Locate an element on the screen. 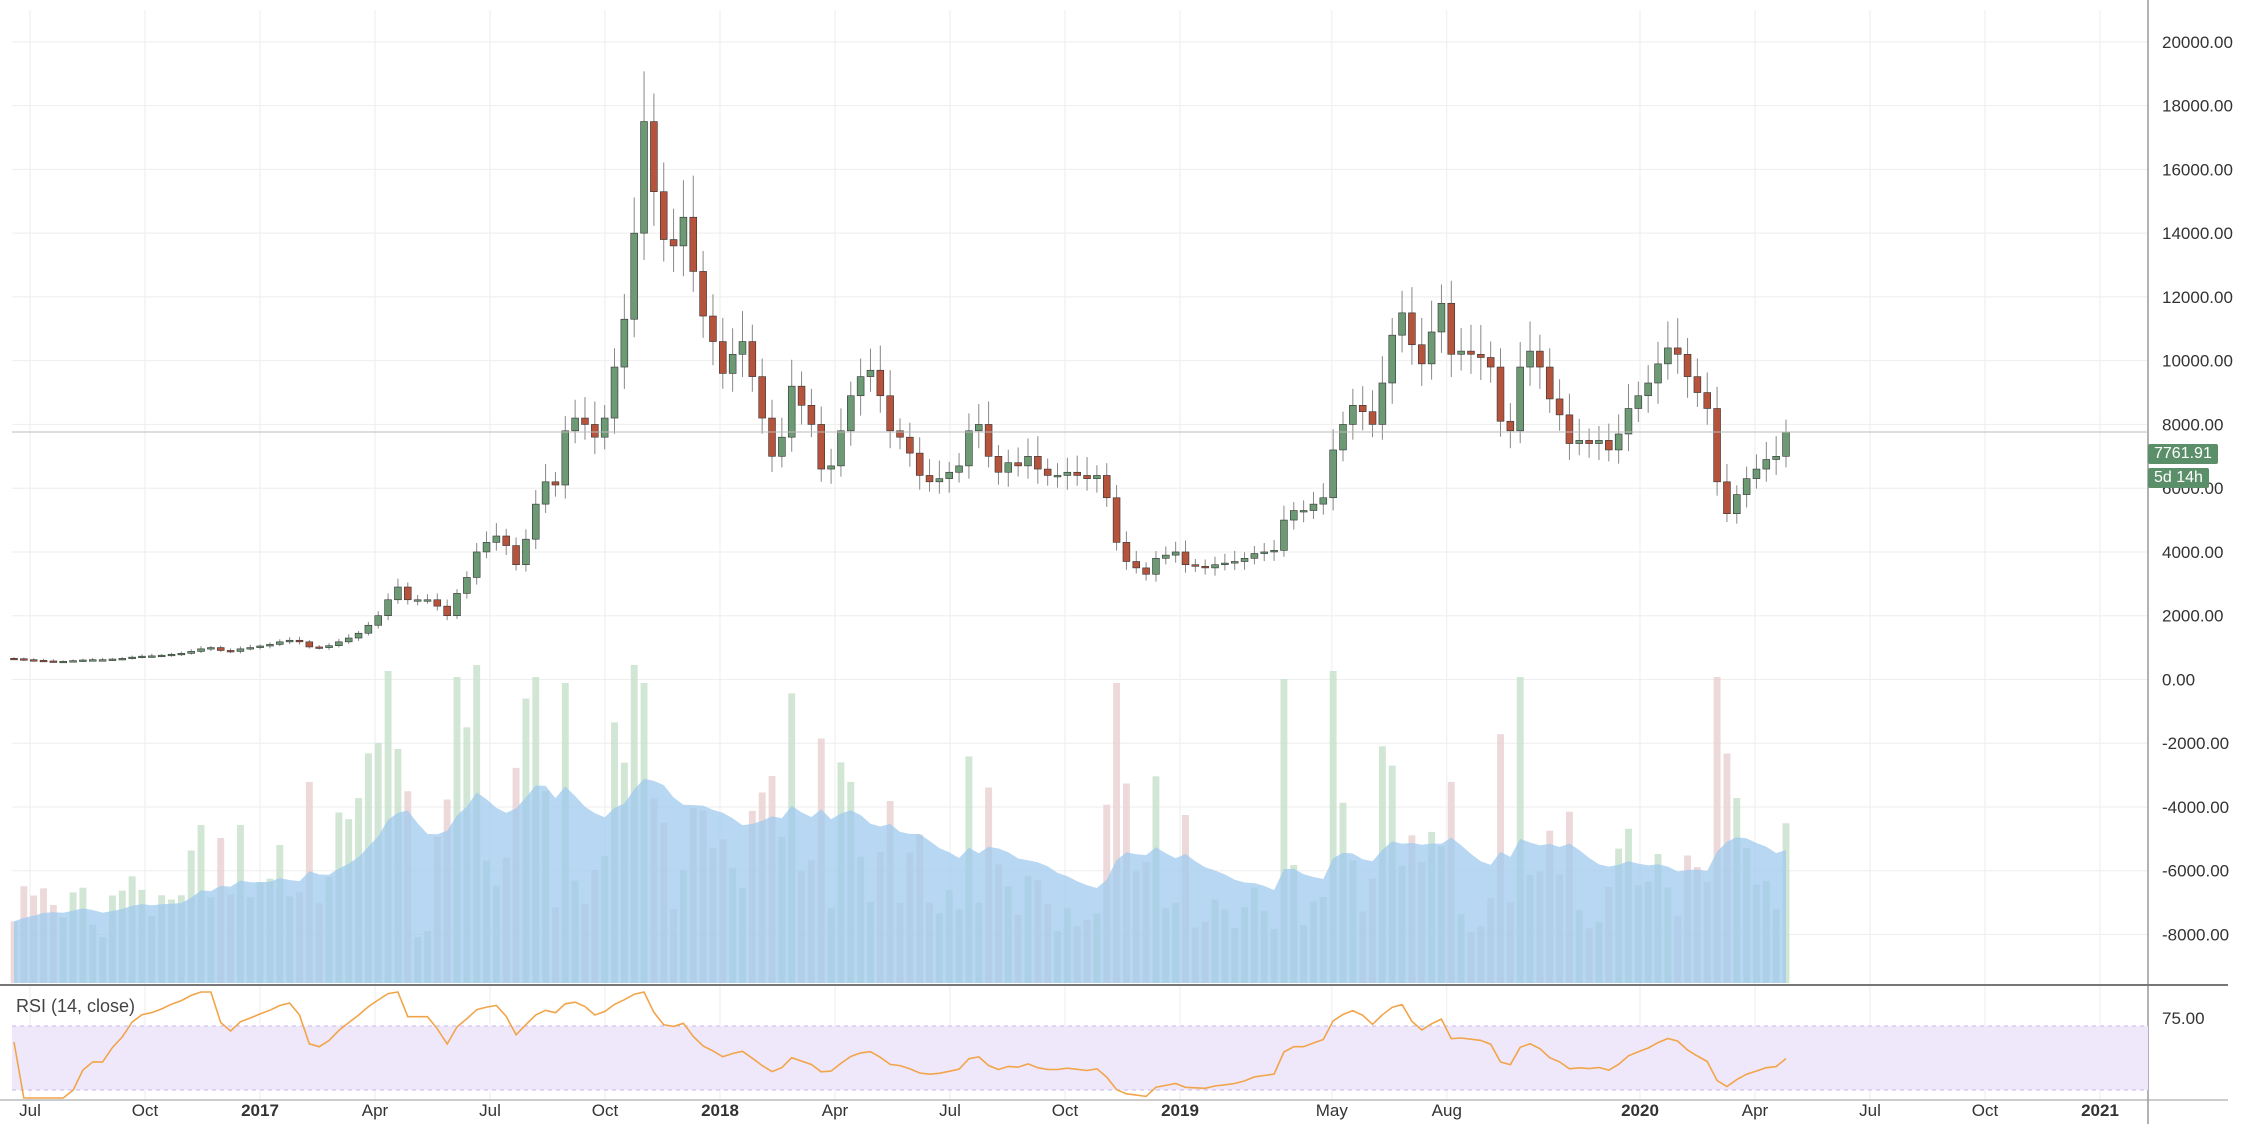  time-axis-label: May is located at coordinates (1332, 1110).